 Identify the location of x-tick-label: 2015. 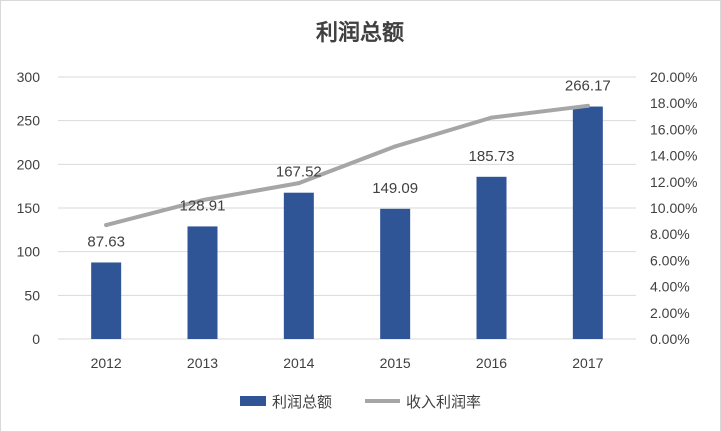
(395, 363).